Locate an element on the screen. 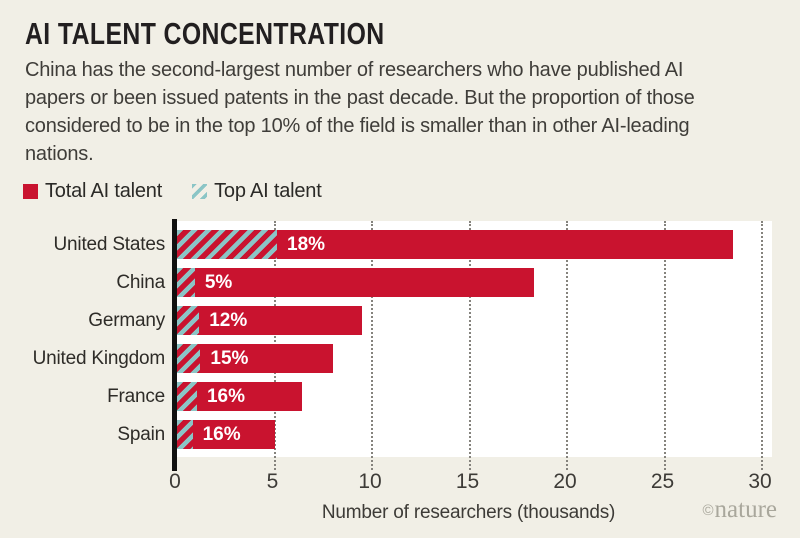  y-axis-line is located at coordinates (174, 345).